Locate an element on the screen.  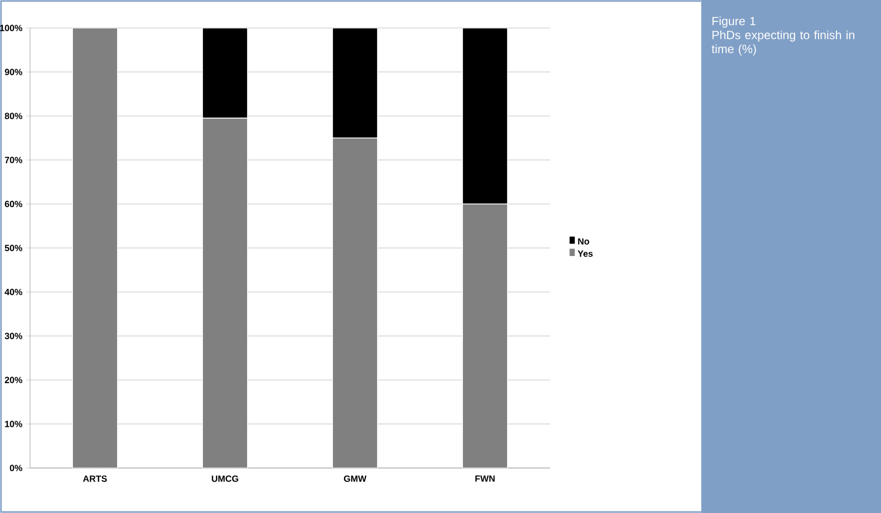
y-tick-label: 90% is located at coordinates (13, 72).